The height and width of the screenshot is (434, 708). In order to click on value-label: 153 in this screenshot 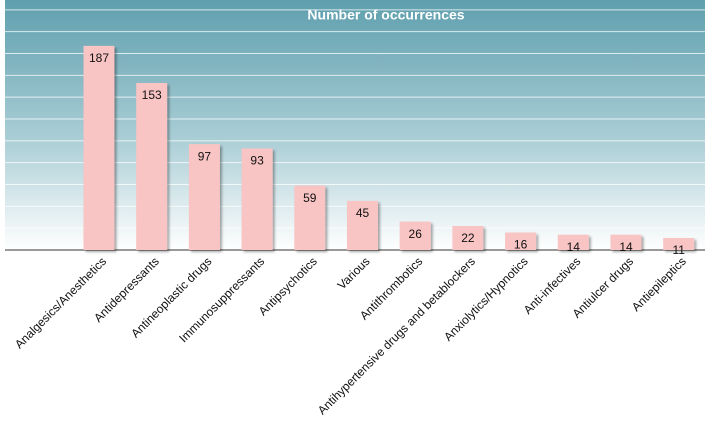, I will do `click(152, 95)`.